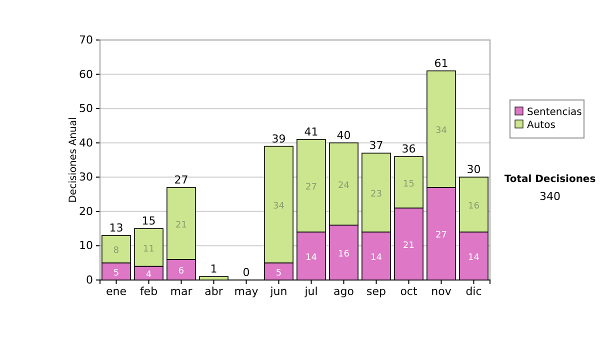  Describe the element at coordinates (86, 40) in the screenshot. I see `y-tick-label: 70` at that location.